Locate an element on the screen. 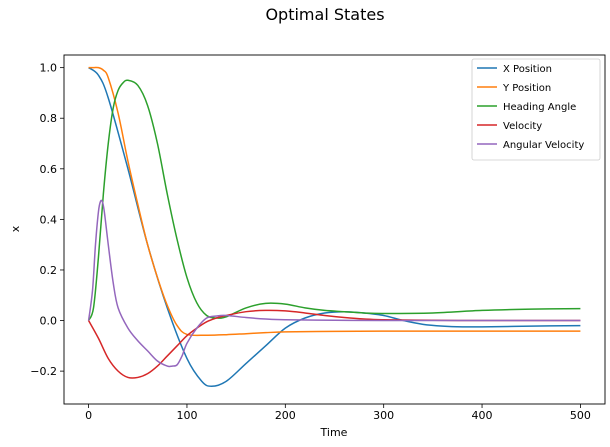 This screenshot has height=447, width=610. y-tick-label: 0.4 is located at coordinates (49, 219).